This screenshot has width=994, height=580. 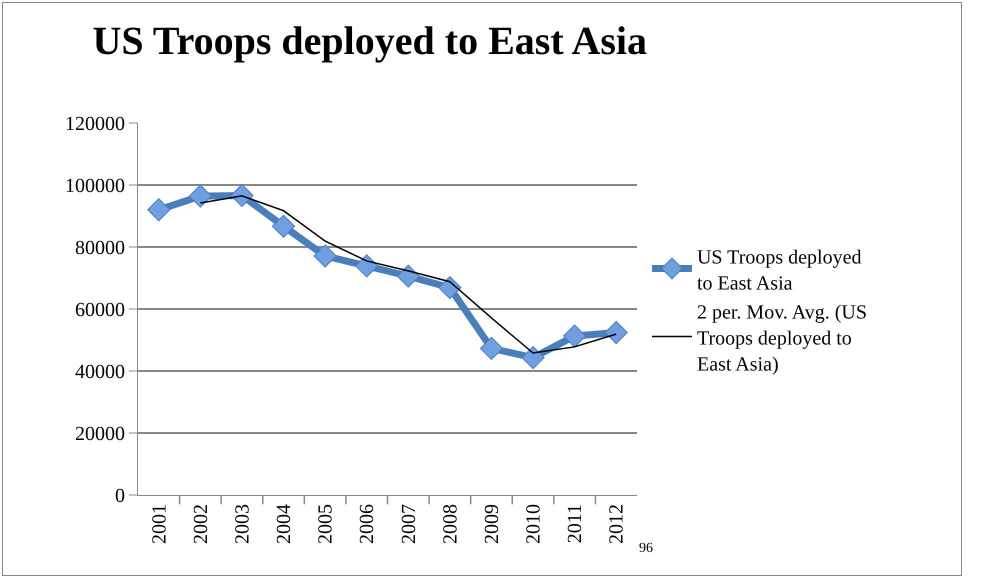 What do you see at coordinates (409, 524) in the screenshot?
I see `x-tick-label: 2007` at bounding box center [409, 524].